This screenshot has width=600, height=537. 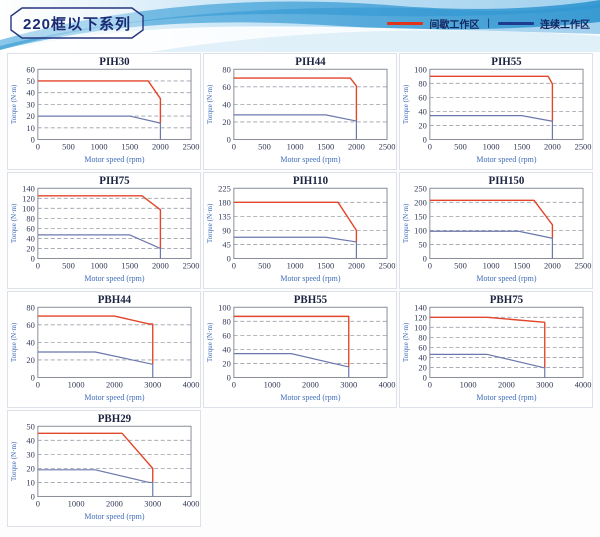 What do you see at coordinates (420, 317) in the screenshot?
I see `y-tick-label: 120` at bounding box center [420, 317].